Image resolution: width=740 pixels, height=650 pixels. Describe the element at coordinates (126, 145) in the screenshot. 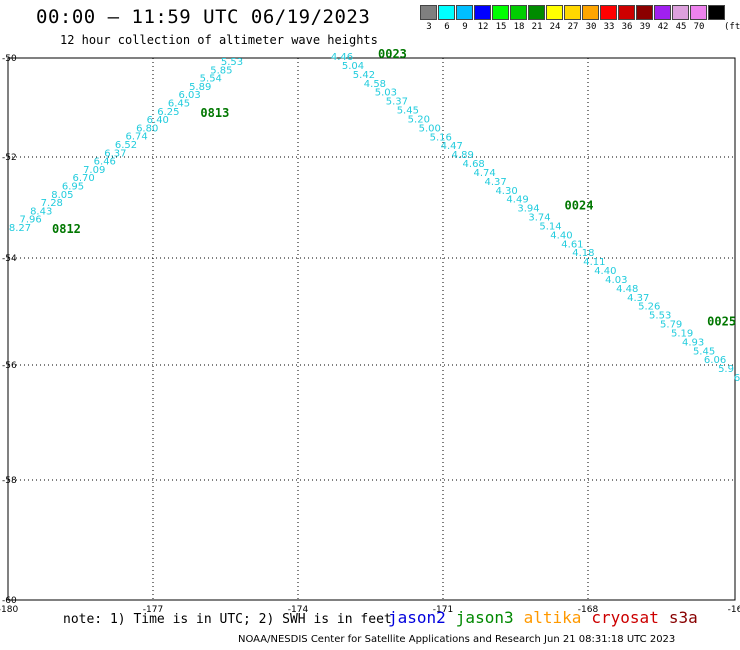

I see `swh-label: 6.52` at that location.